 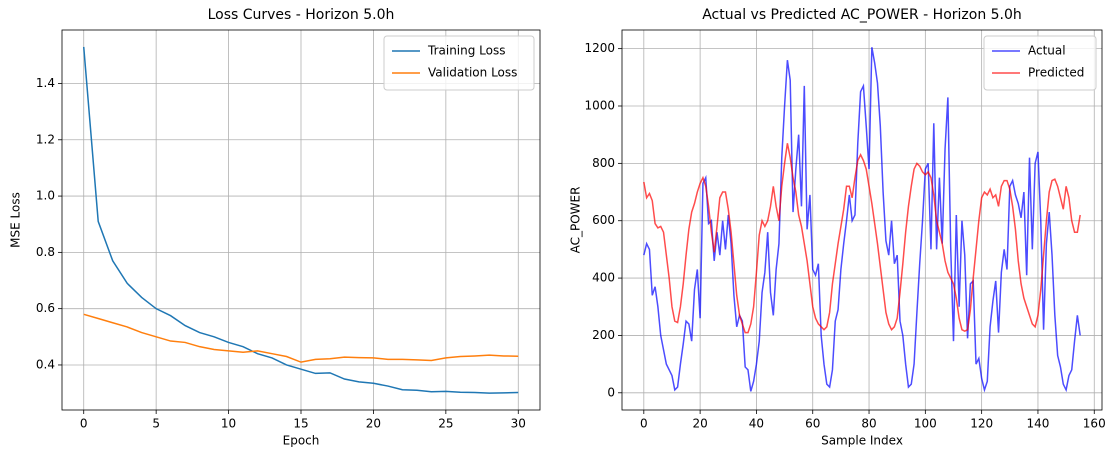 I want to click on x-tick-label: 100, so click(x=925, y=424).